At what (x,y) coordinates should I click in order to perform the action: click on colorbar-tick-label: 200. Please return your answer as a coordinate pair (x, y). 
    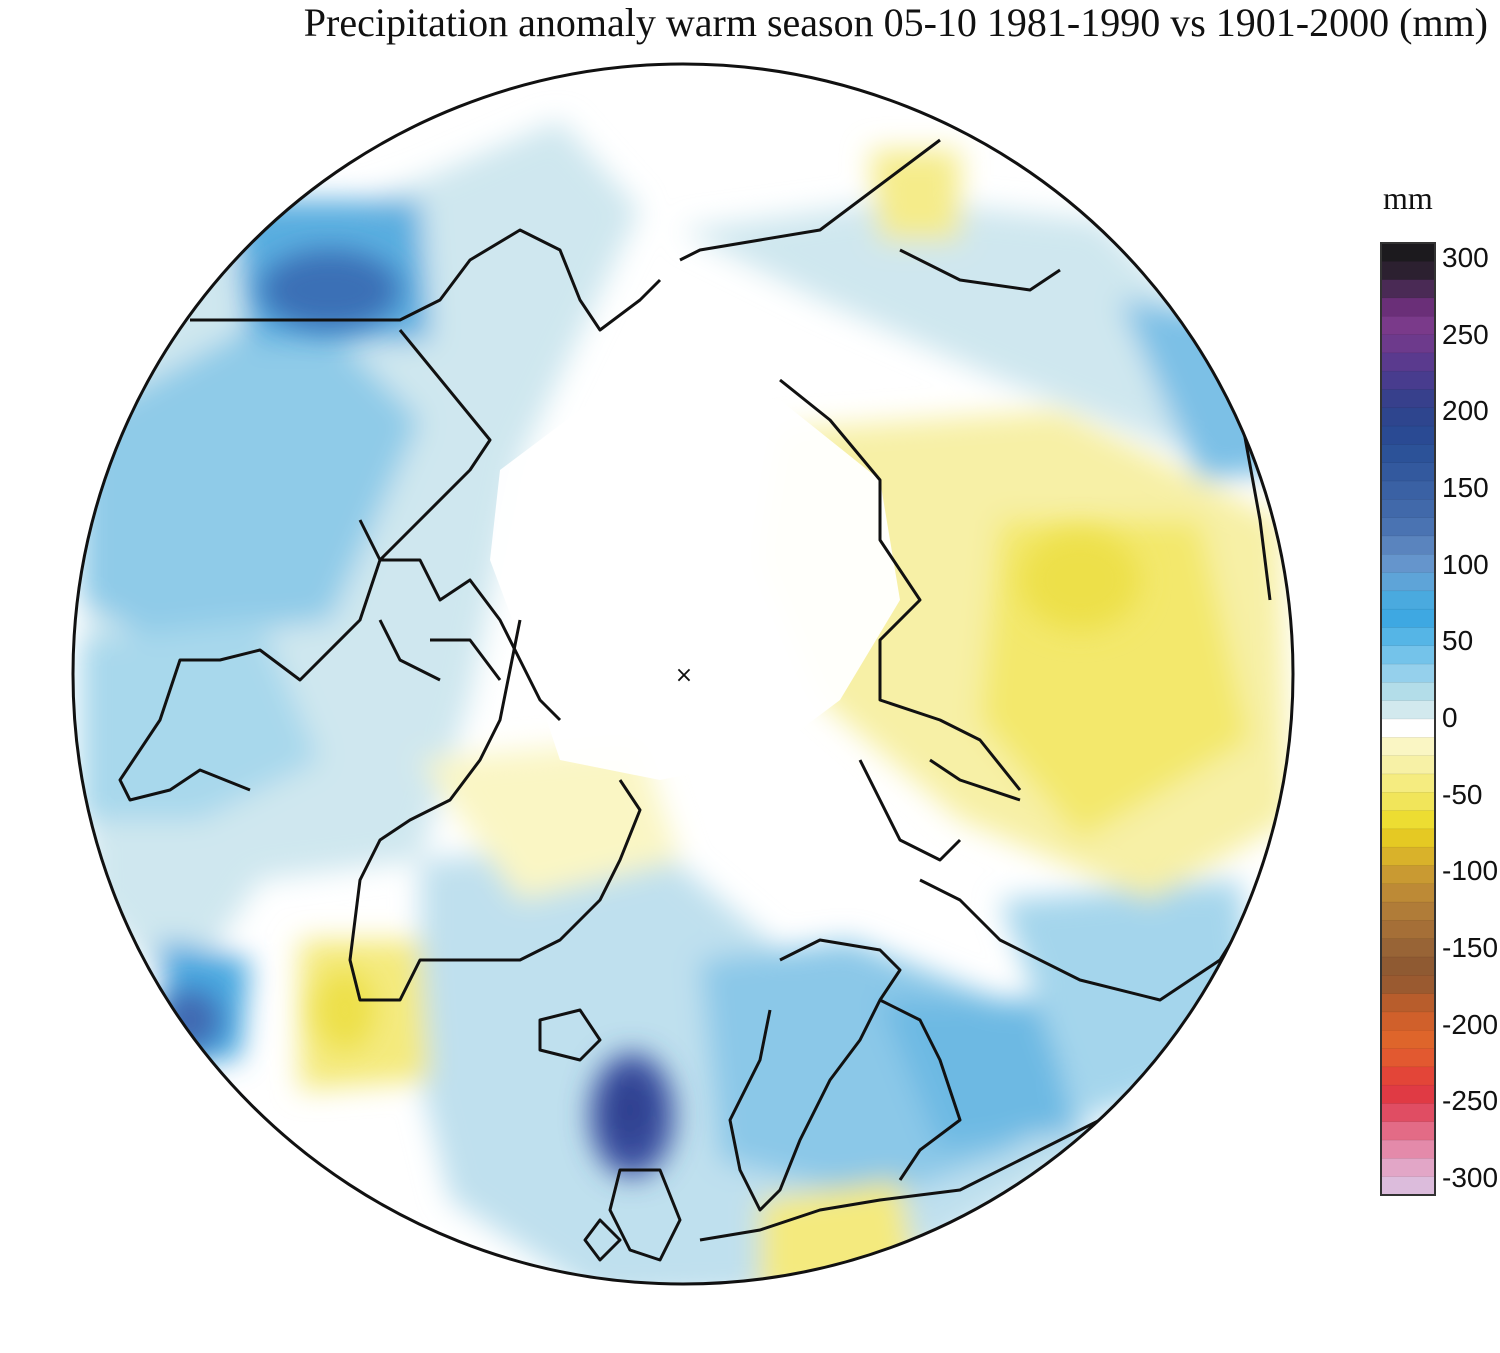
    Looking at the image, I should click on (1465, 411).